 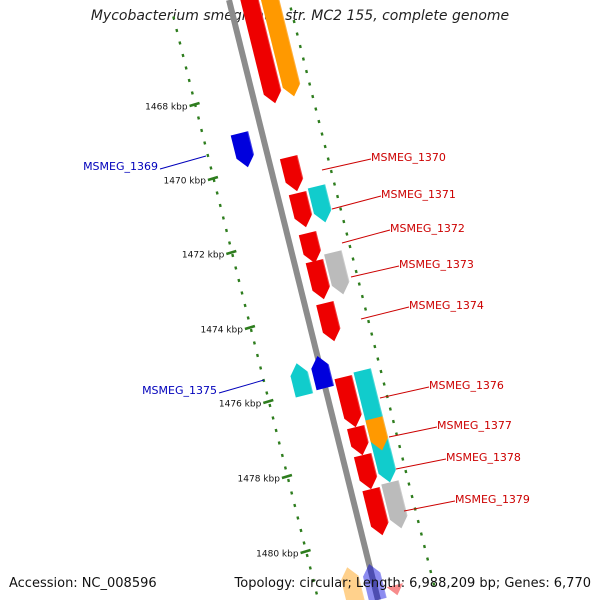 What do you see at coordinates (436, 264) in the screenshot?
I see `gene-label-reverse: MSMEG_1373` at bounding box center [436, 264].